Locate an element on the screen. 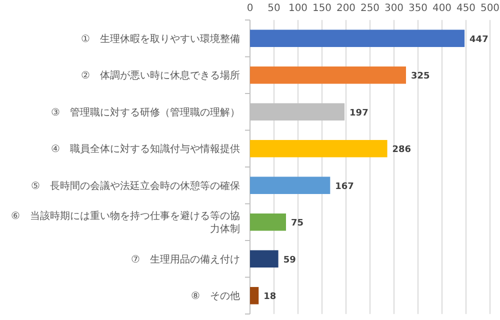 This screenshot has width=500, height=320. data-label: 75 is located at coordinates (297, 223).